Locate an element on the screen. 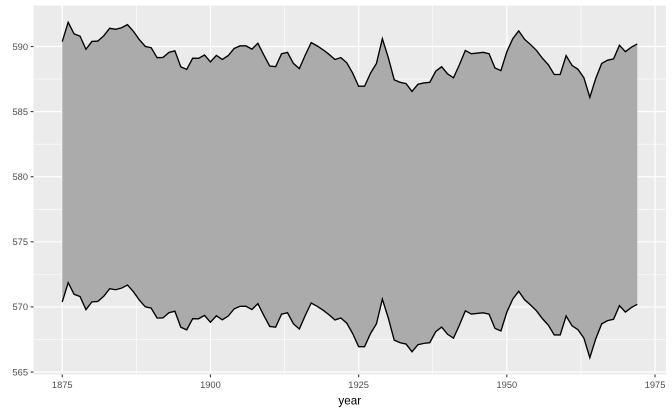 Image resolution: width=672 pixels, height=415 pixels. y-axis-tick-label: 565 is located at coordinates (20, 372).